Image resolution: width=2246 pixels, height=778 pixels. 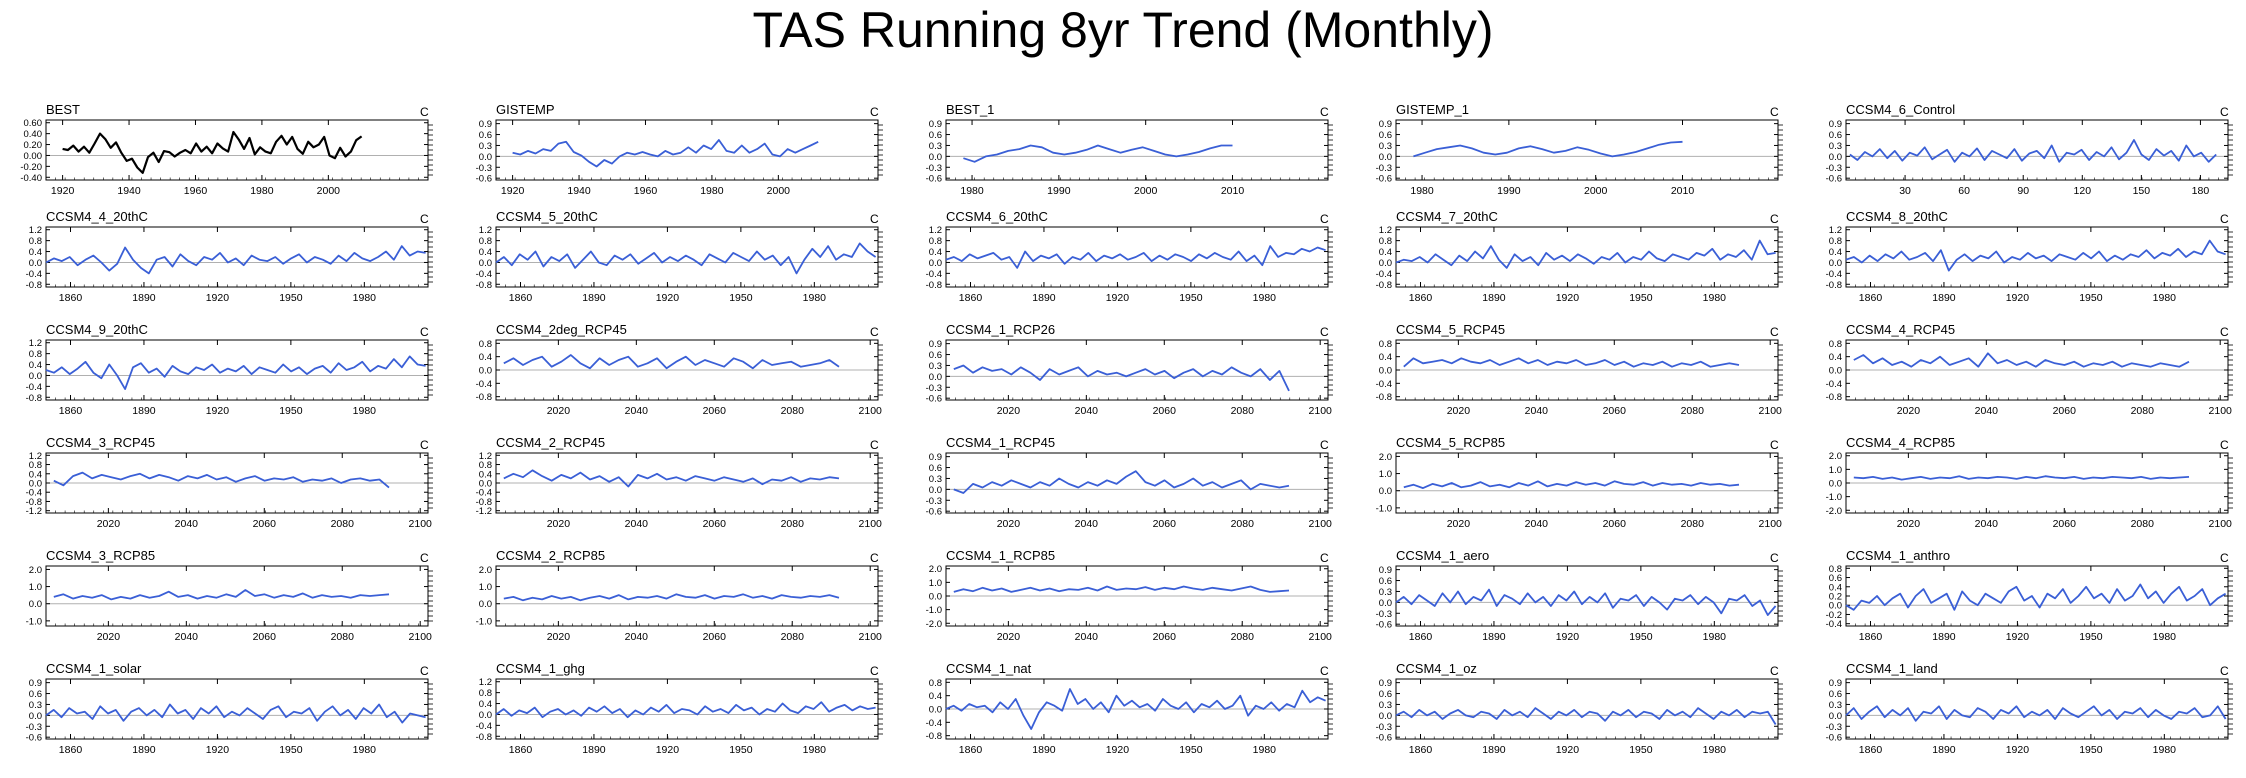 What do you see at coordinates (33, 156) in the screenshot?
I see `y-tick-label: 0.00` at bounding box center [33, 156].